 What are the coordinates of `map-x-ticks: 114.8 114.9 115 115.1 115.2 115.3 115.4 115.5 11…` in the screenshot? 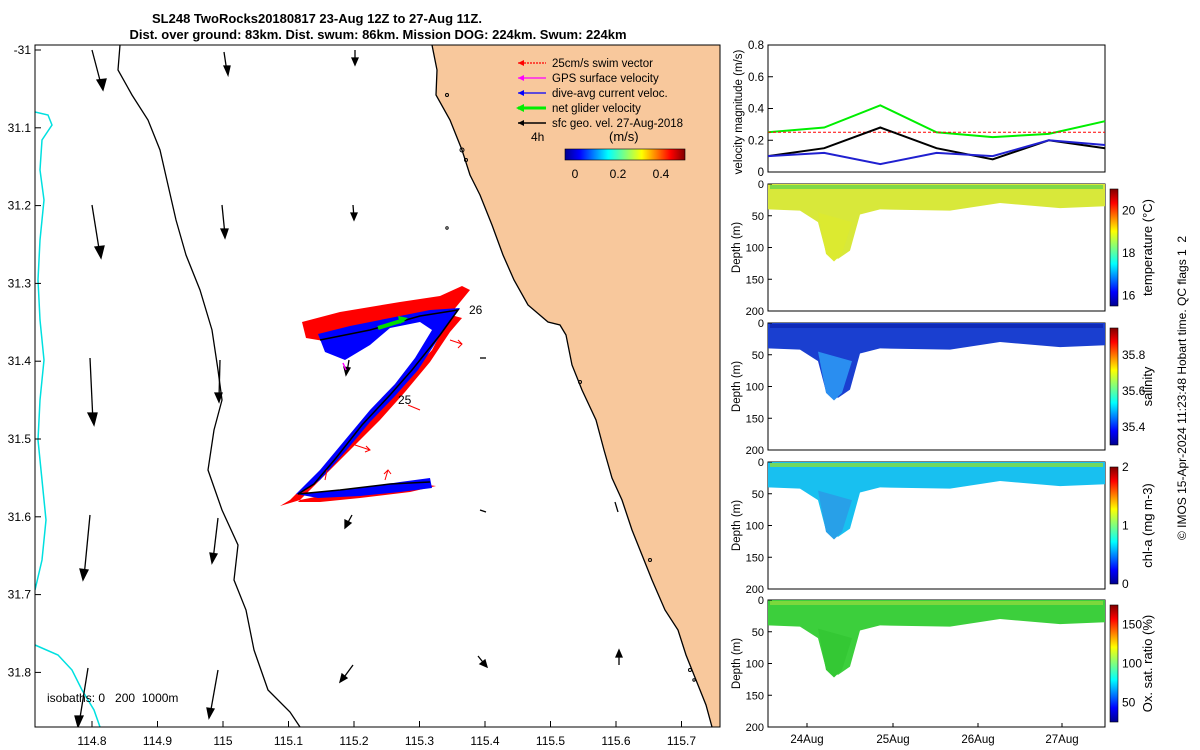 It's located at (386, 734).